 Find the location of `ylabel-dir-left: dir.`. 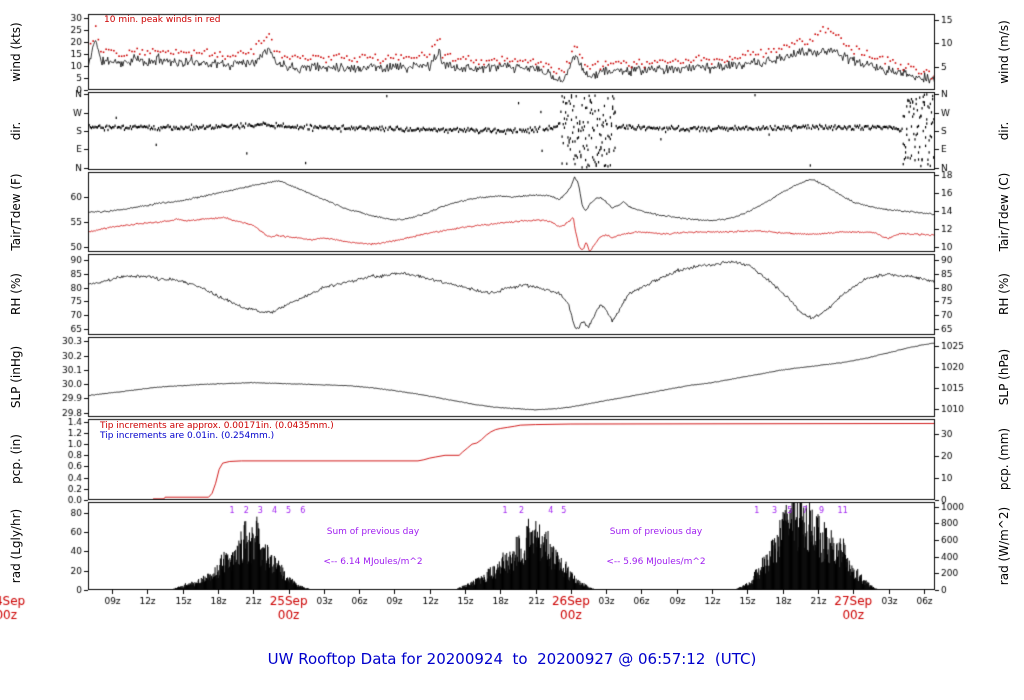

ylabel-dir-left: dir. is located at coordinates (16, 131).